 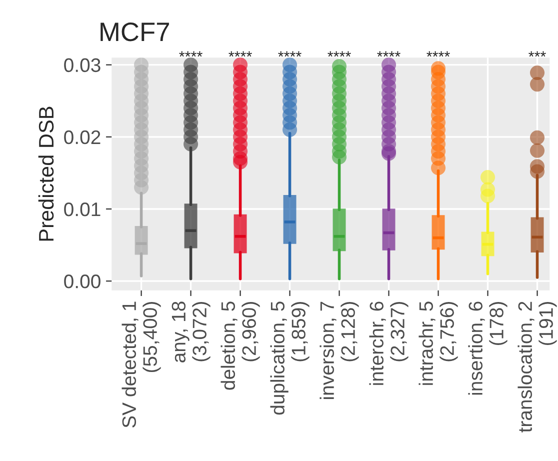 What do you see at coordinates (134, 32) in the screenshot?
I see `chart-title: MCF7` at bounding box center [134, 32].